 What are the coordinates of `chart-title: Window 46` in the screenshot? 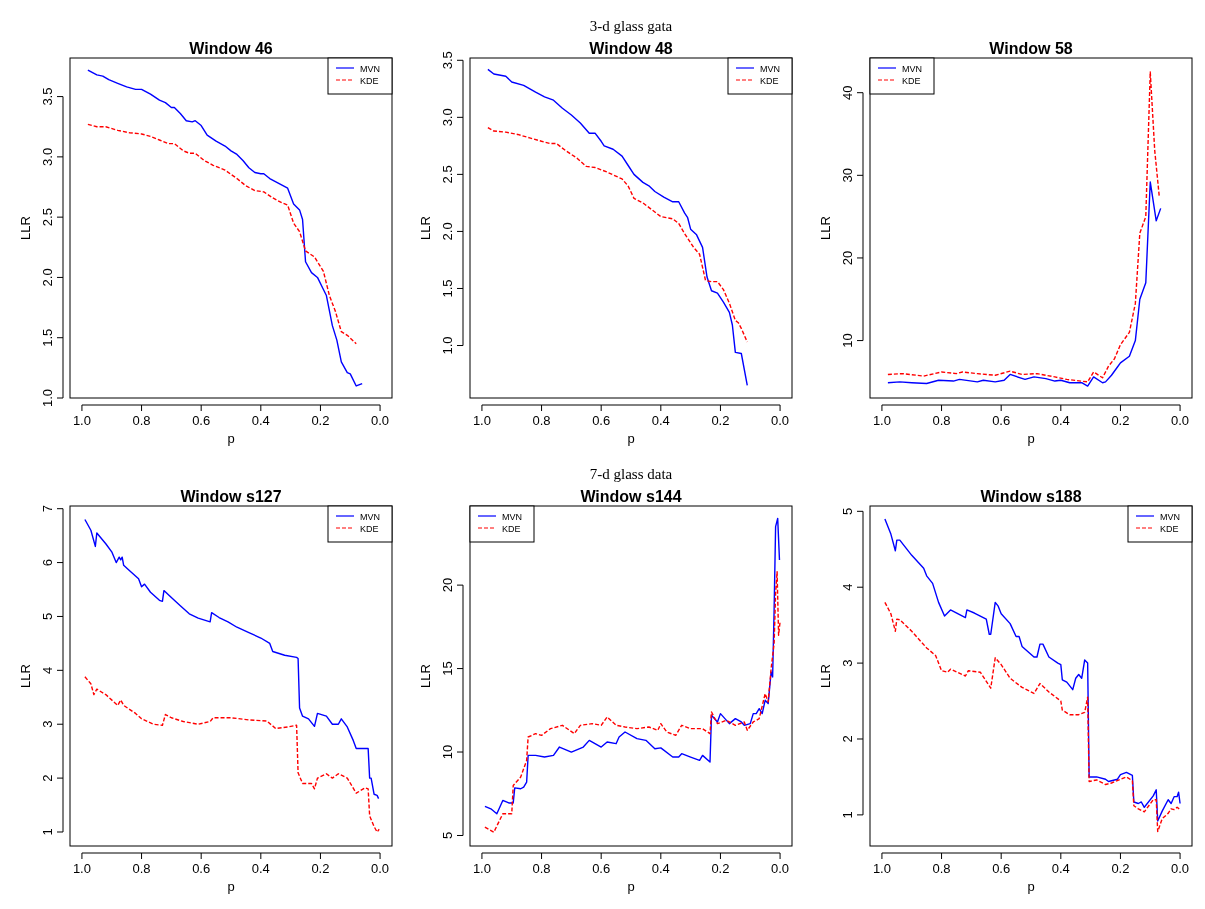 It's located at (231, 48).